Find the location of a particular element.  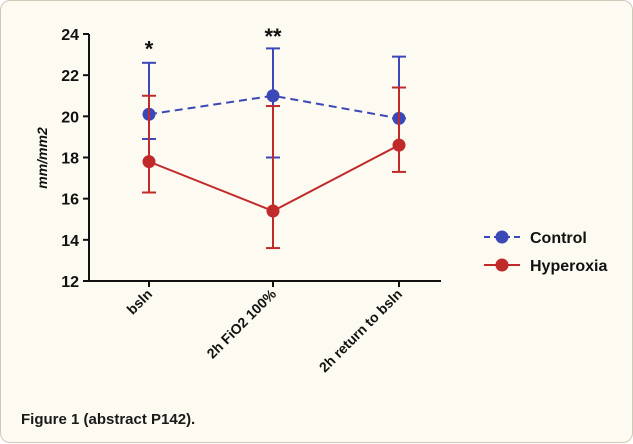

x-tick-label: 2h return to bsln is located at coordinates (360, 330).